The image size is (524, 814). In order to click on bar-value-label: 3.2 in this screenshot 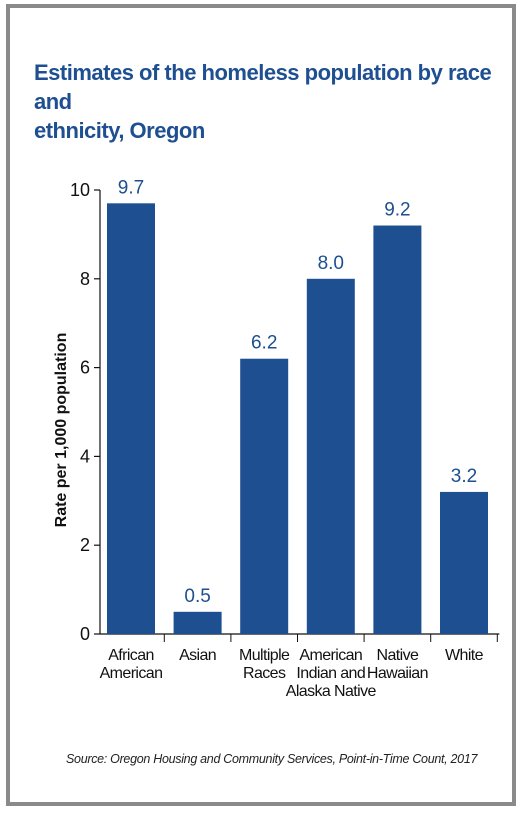, I will do `click(464, 476)`.